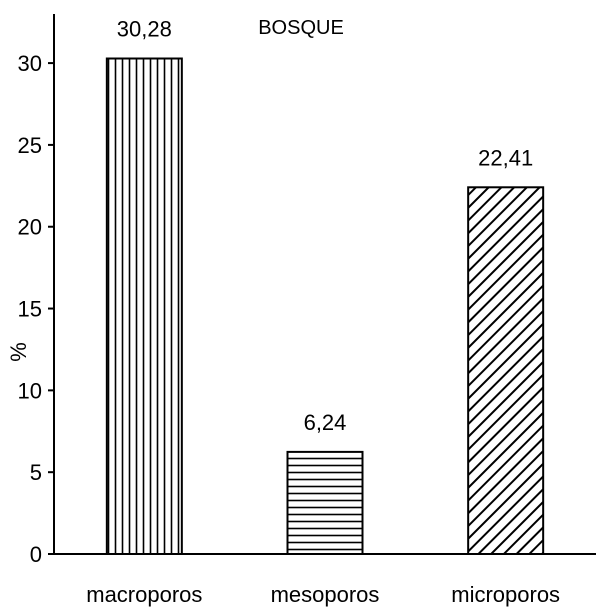 The width and height of the screenshot is (602, 609). What do you see at coordinates (144, 306) in the screenshot?
I see `bar-macroporos` at bounding box center [144, 306].